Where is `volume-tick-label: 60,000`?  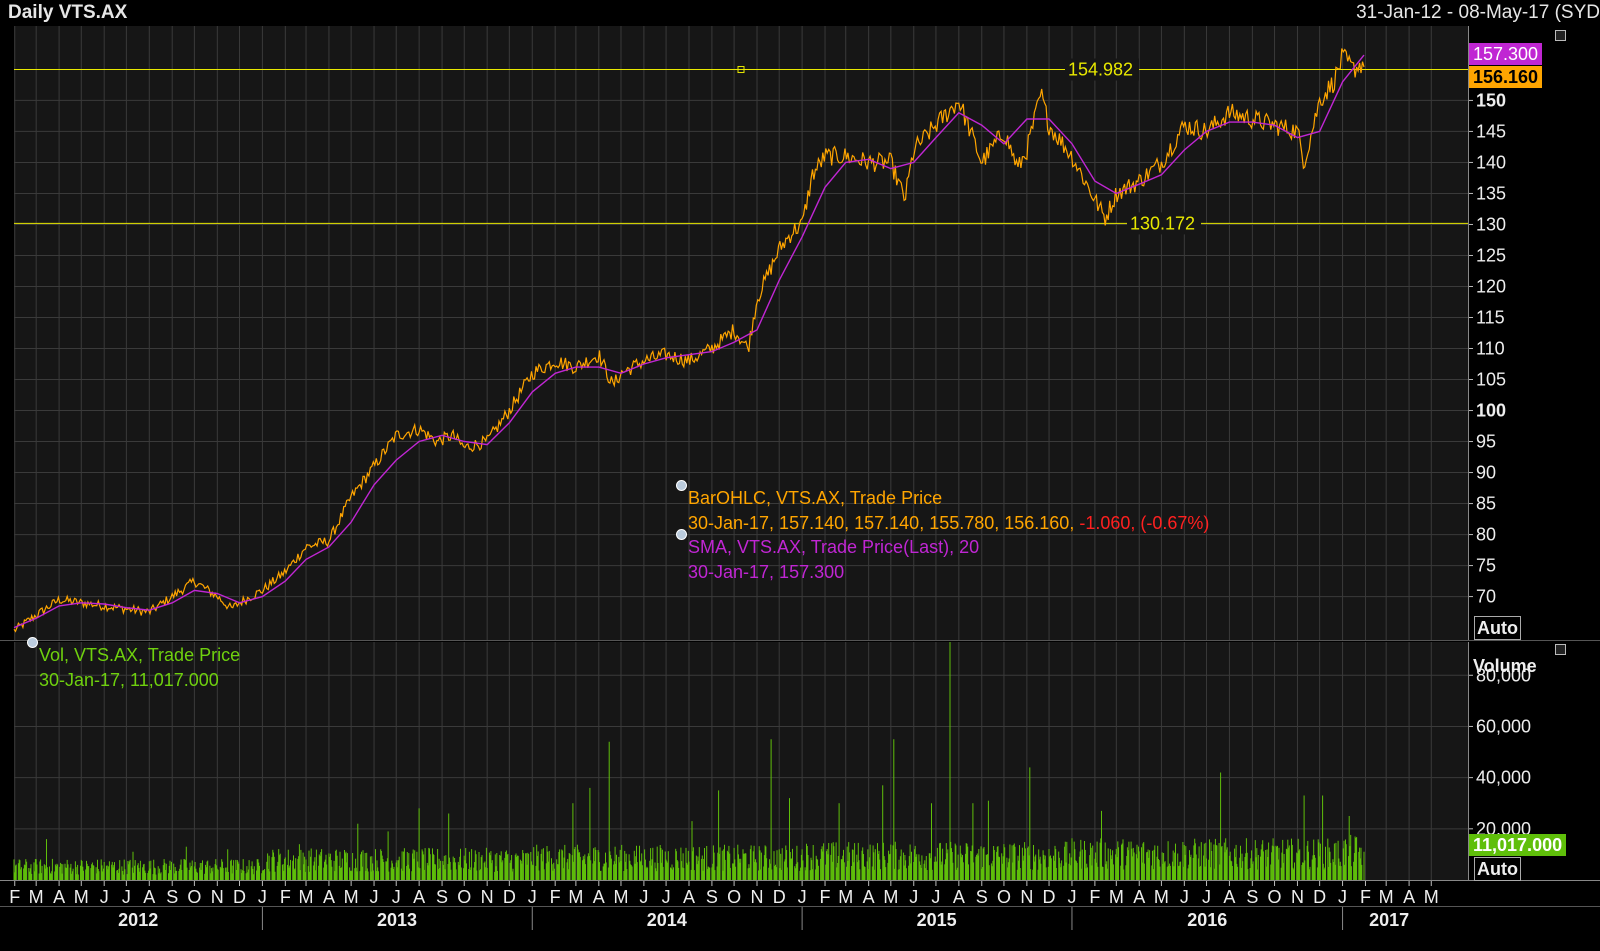
volume-tick-label: 60,000 is located at coordinates (1503, 726).